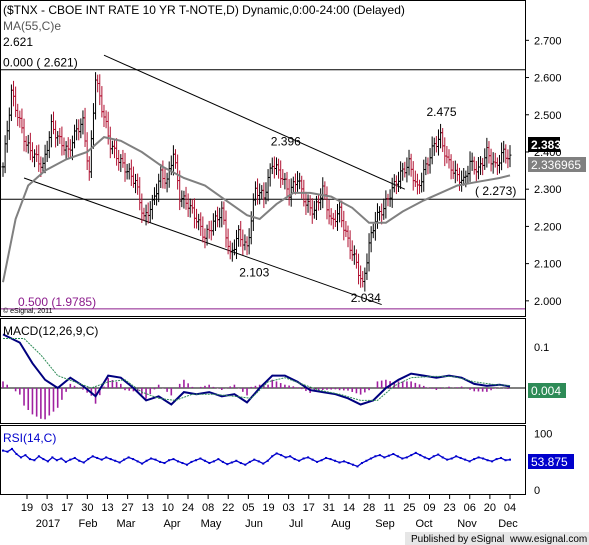 The image size is (589, 545). What do you see at coordinates (548, 539) in the screenshot?
I see `footer-site: www.esignal.com` at bounding box center [548, 539].